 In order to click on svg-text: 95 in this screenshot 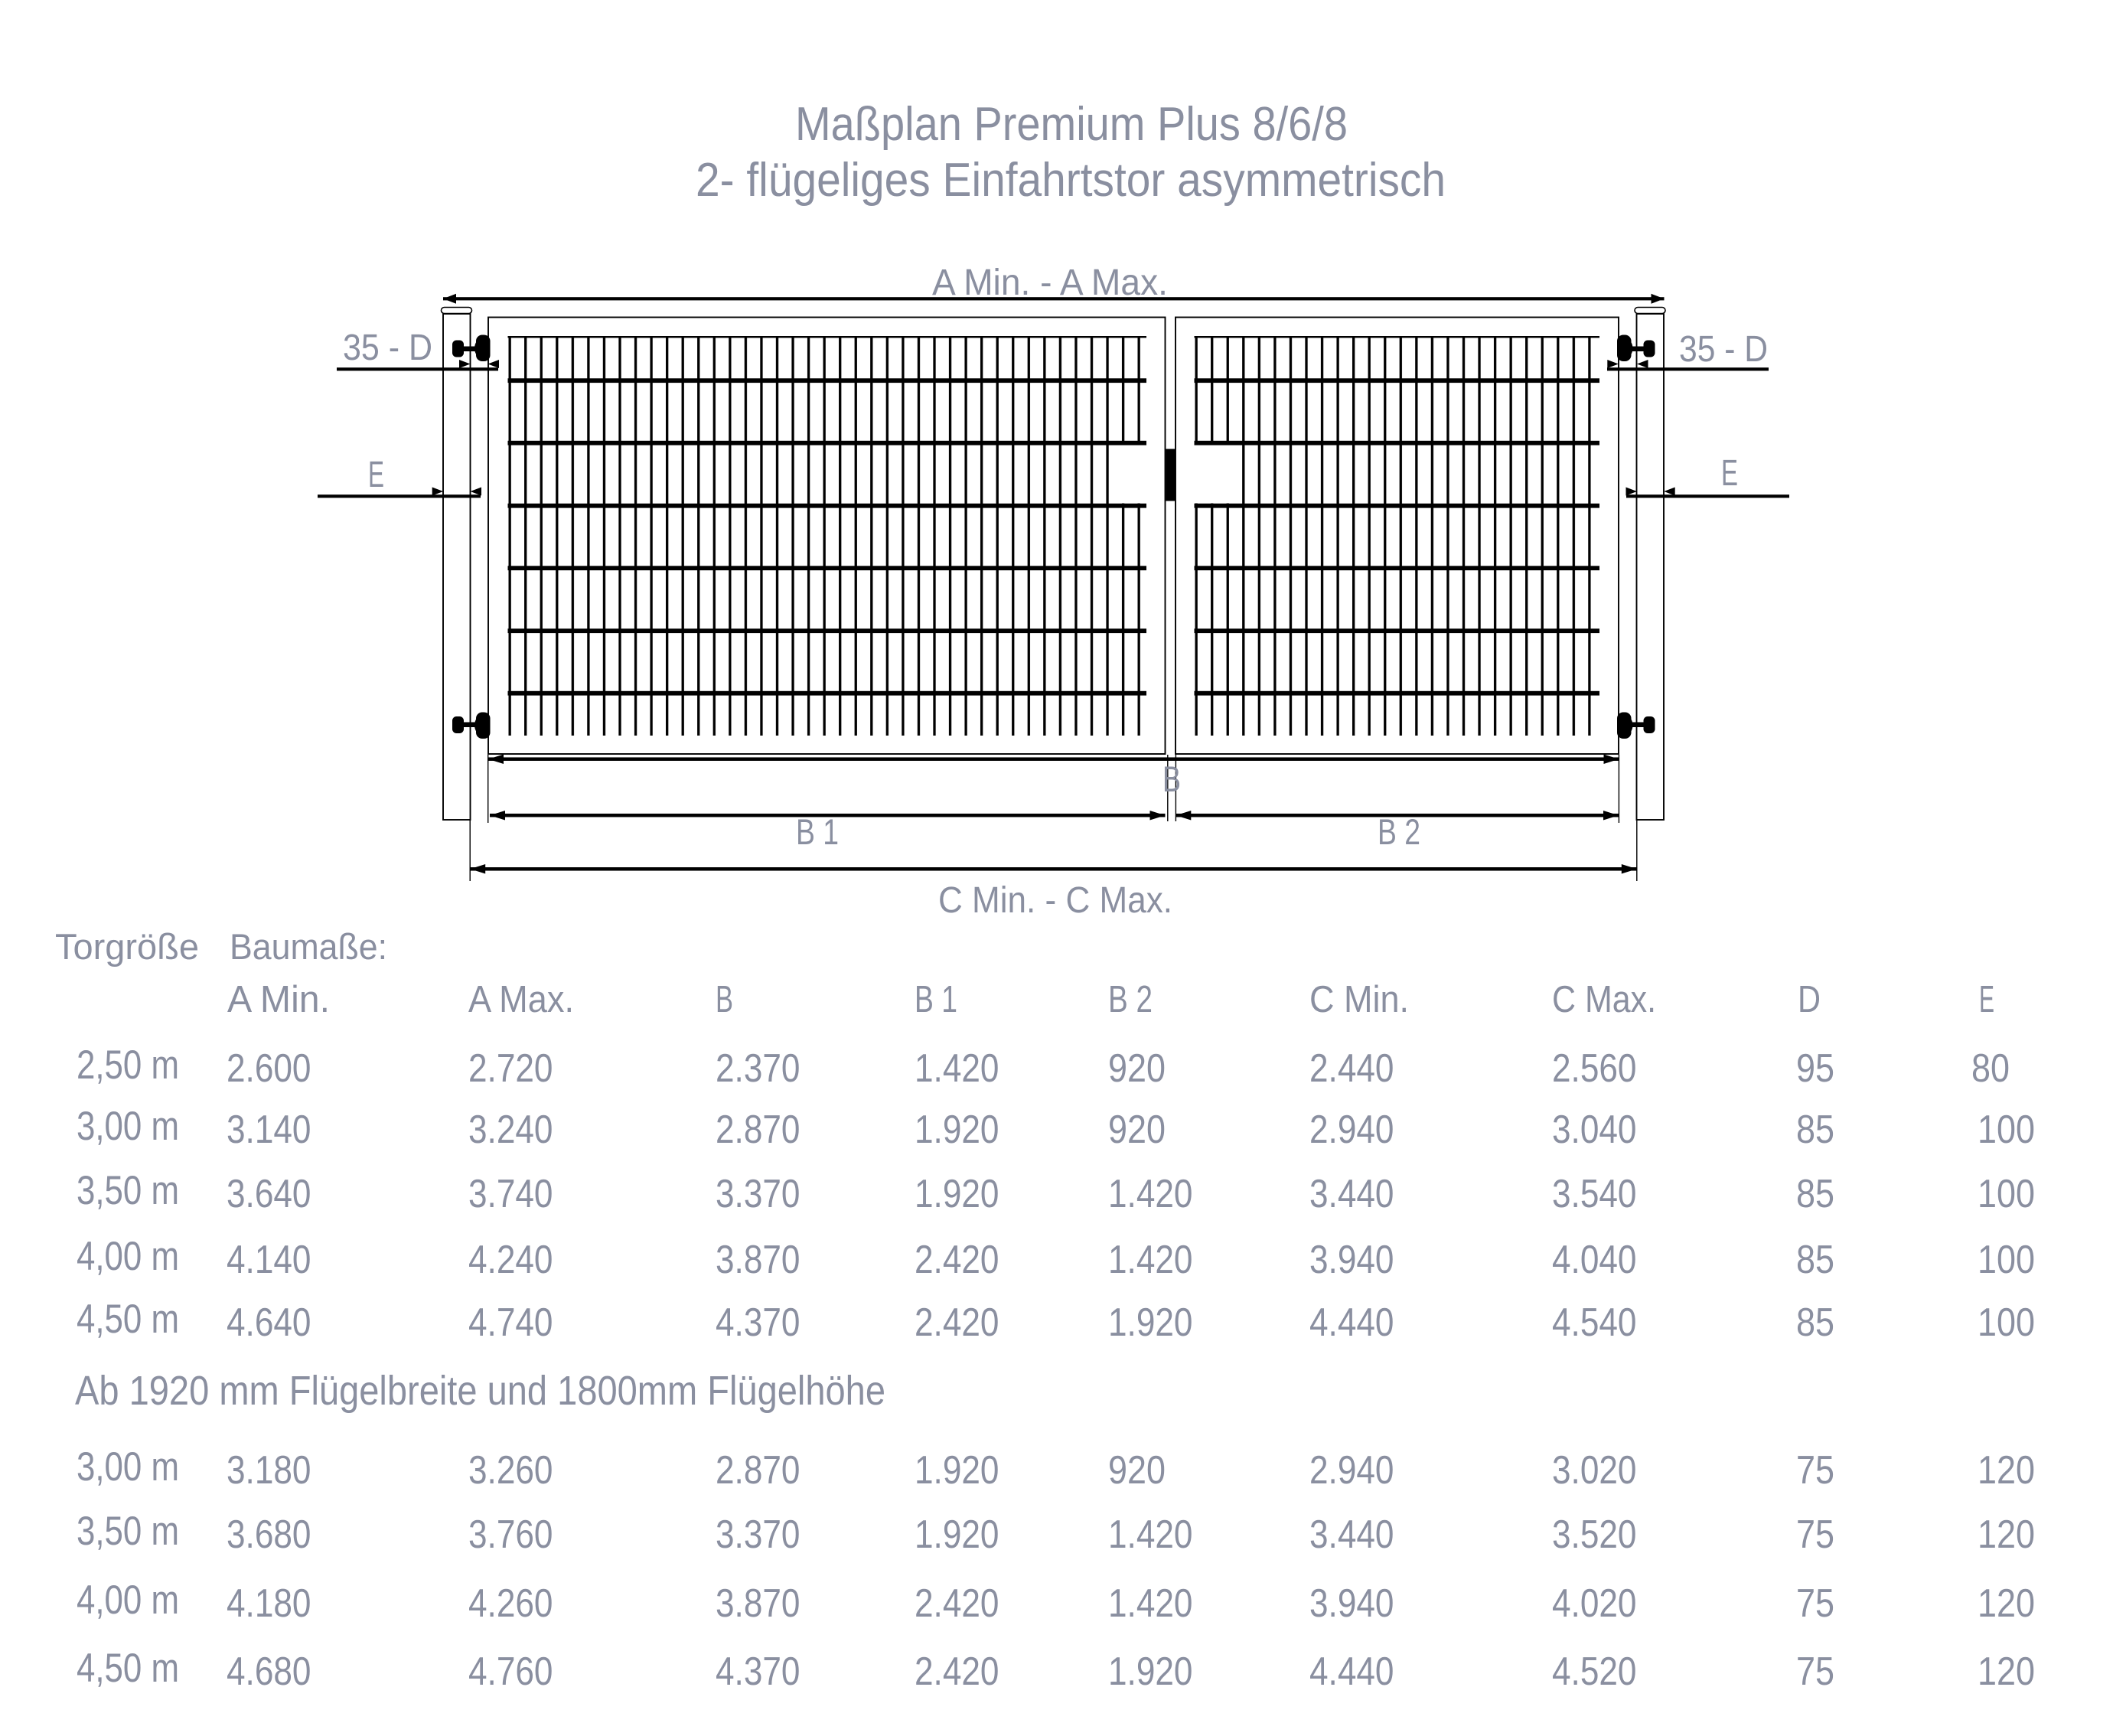, I will do `click(1815, 1068)`.